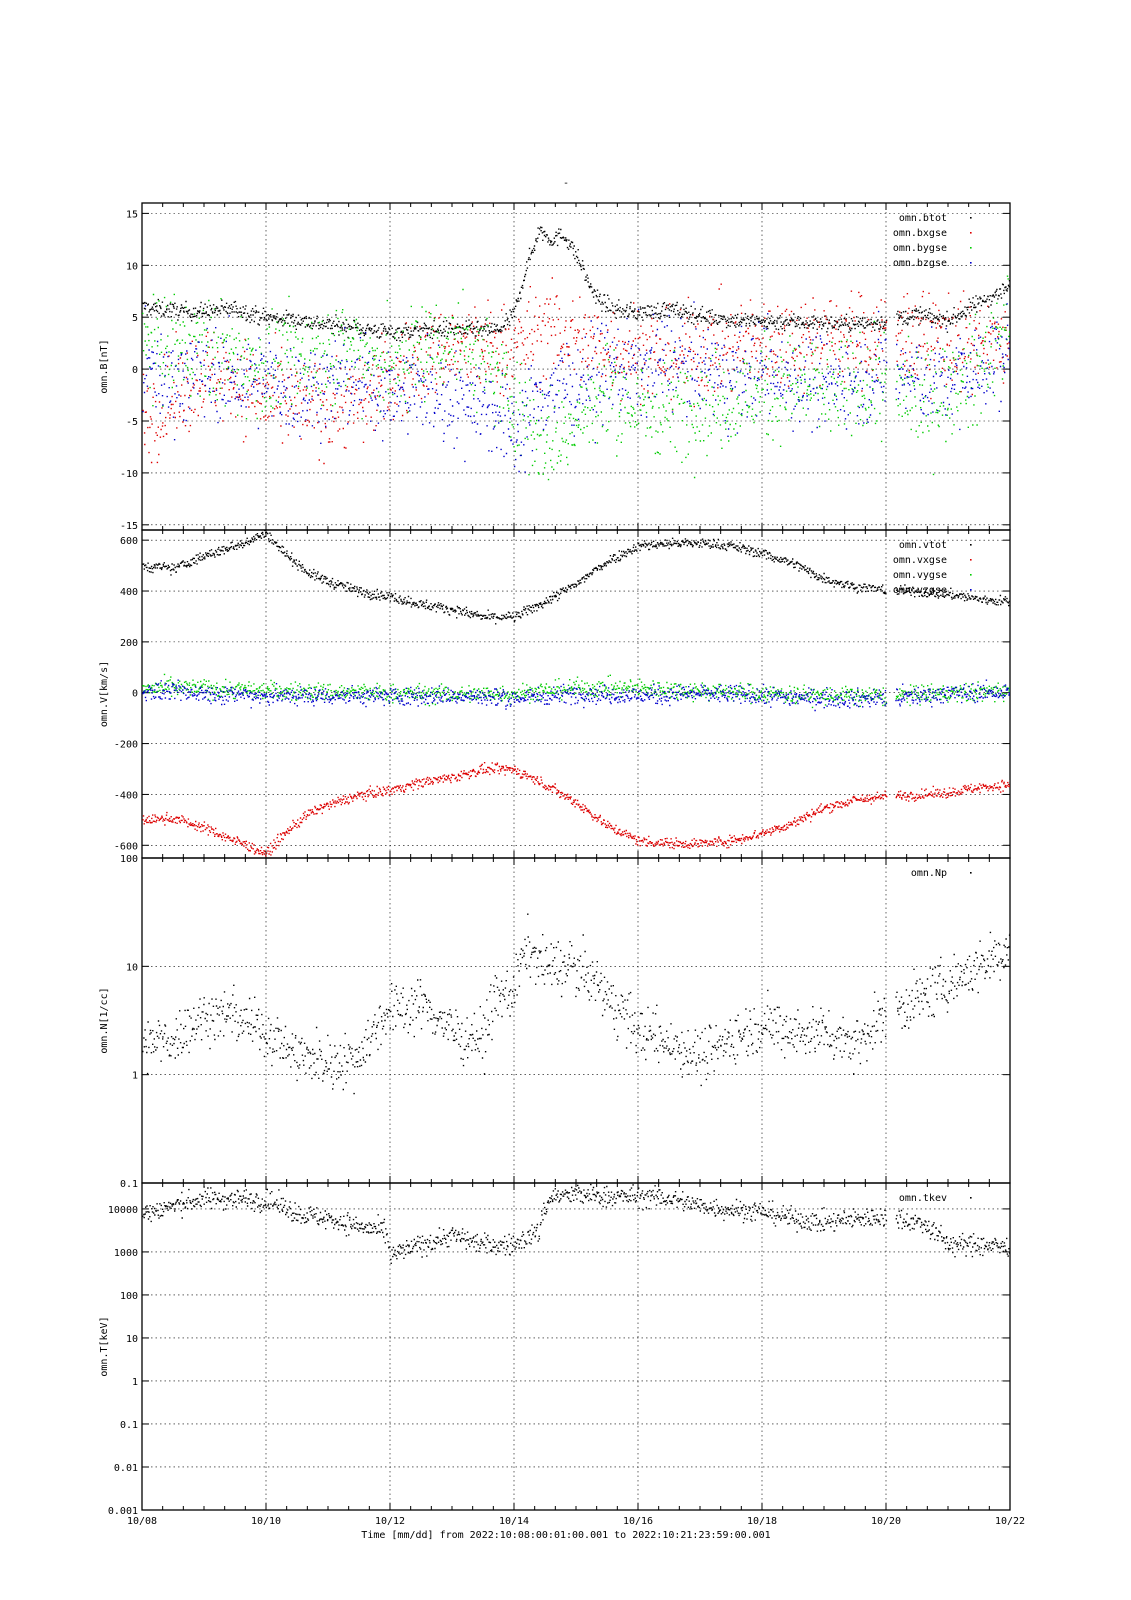 Image resolution: width=1131 pixels, height=1600 pixels. What do you see at coordinates (126, 1253) in the screenshot?
I see `y-tick-label: 1000` at bounding box center [126, 1253].